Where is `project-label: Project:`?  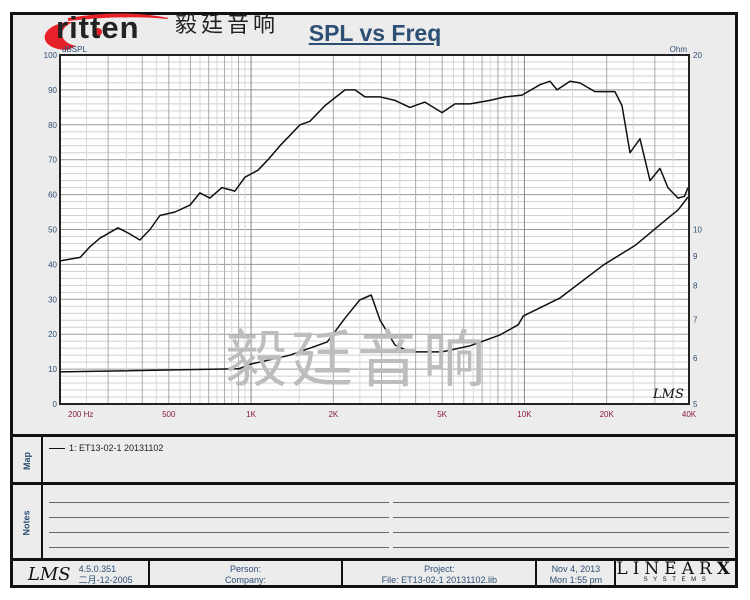 project-label: Project: is located at coordinates (439, 568).